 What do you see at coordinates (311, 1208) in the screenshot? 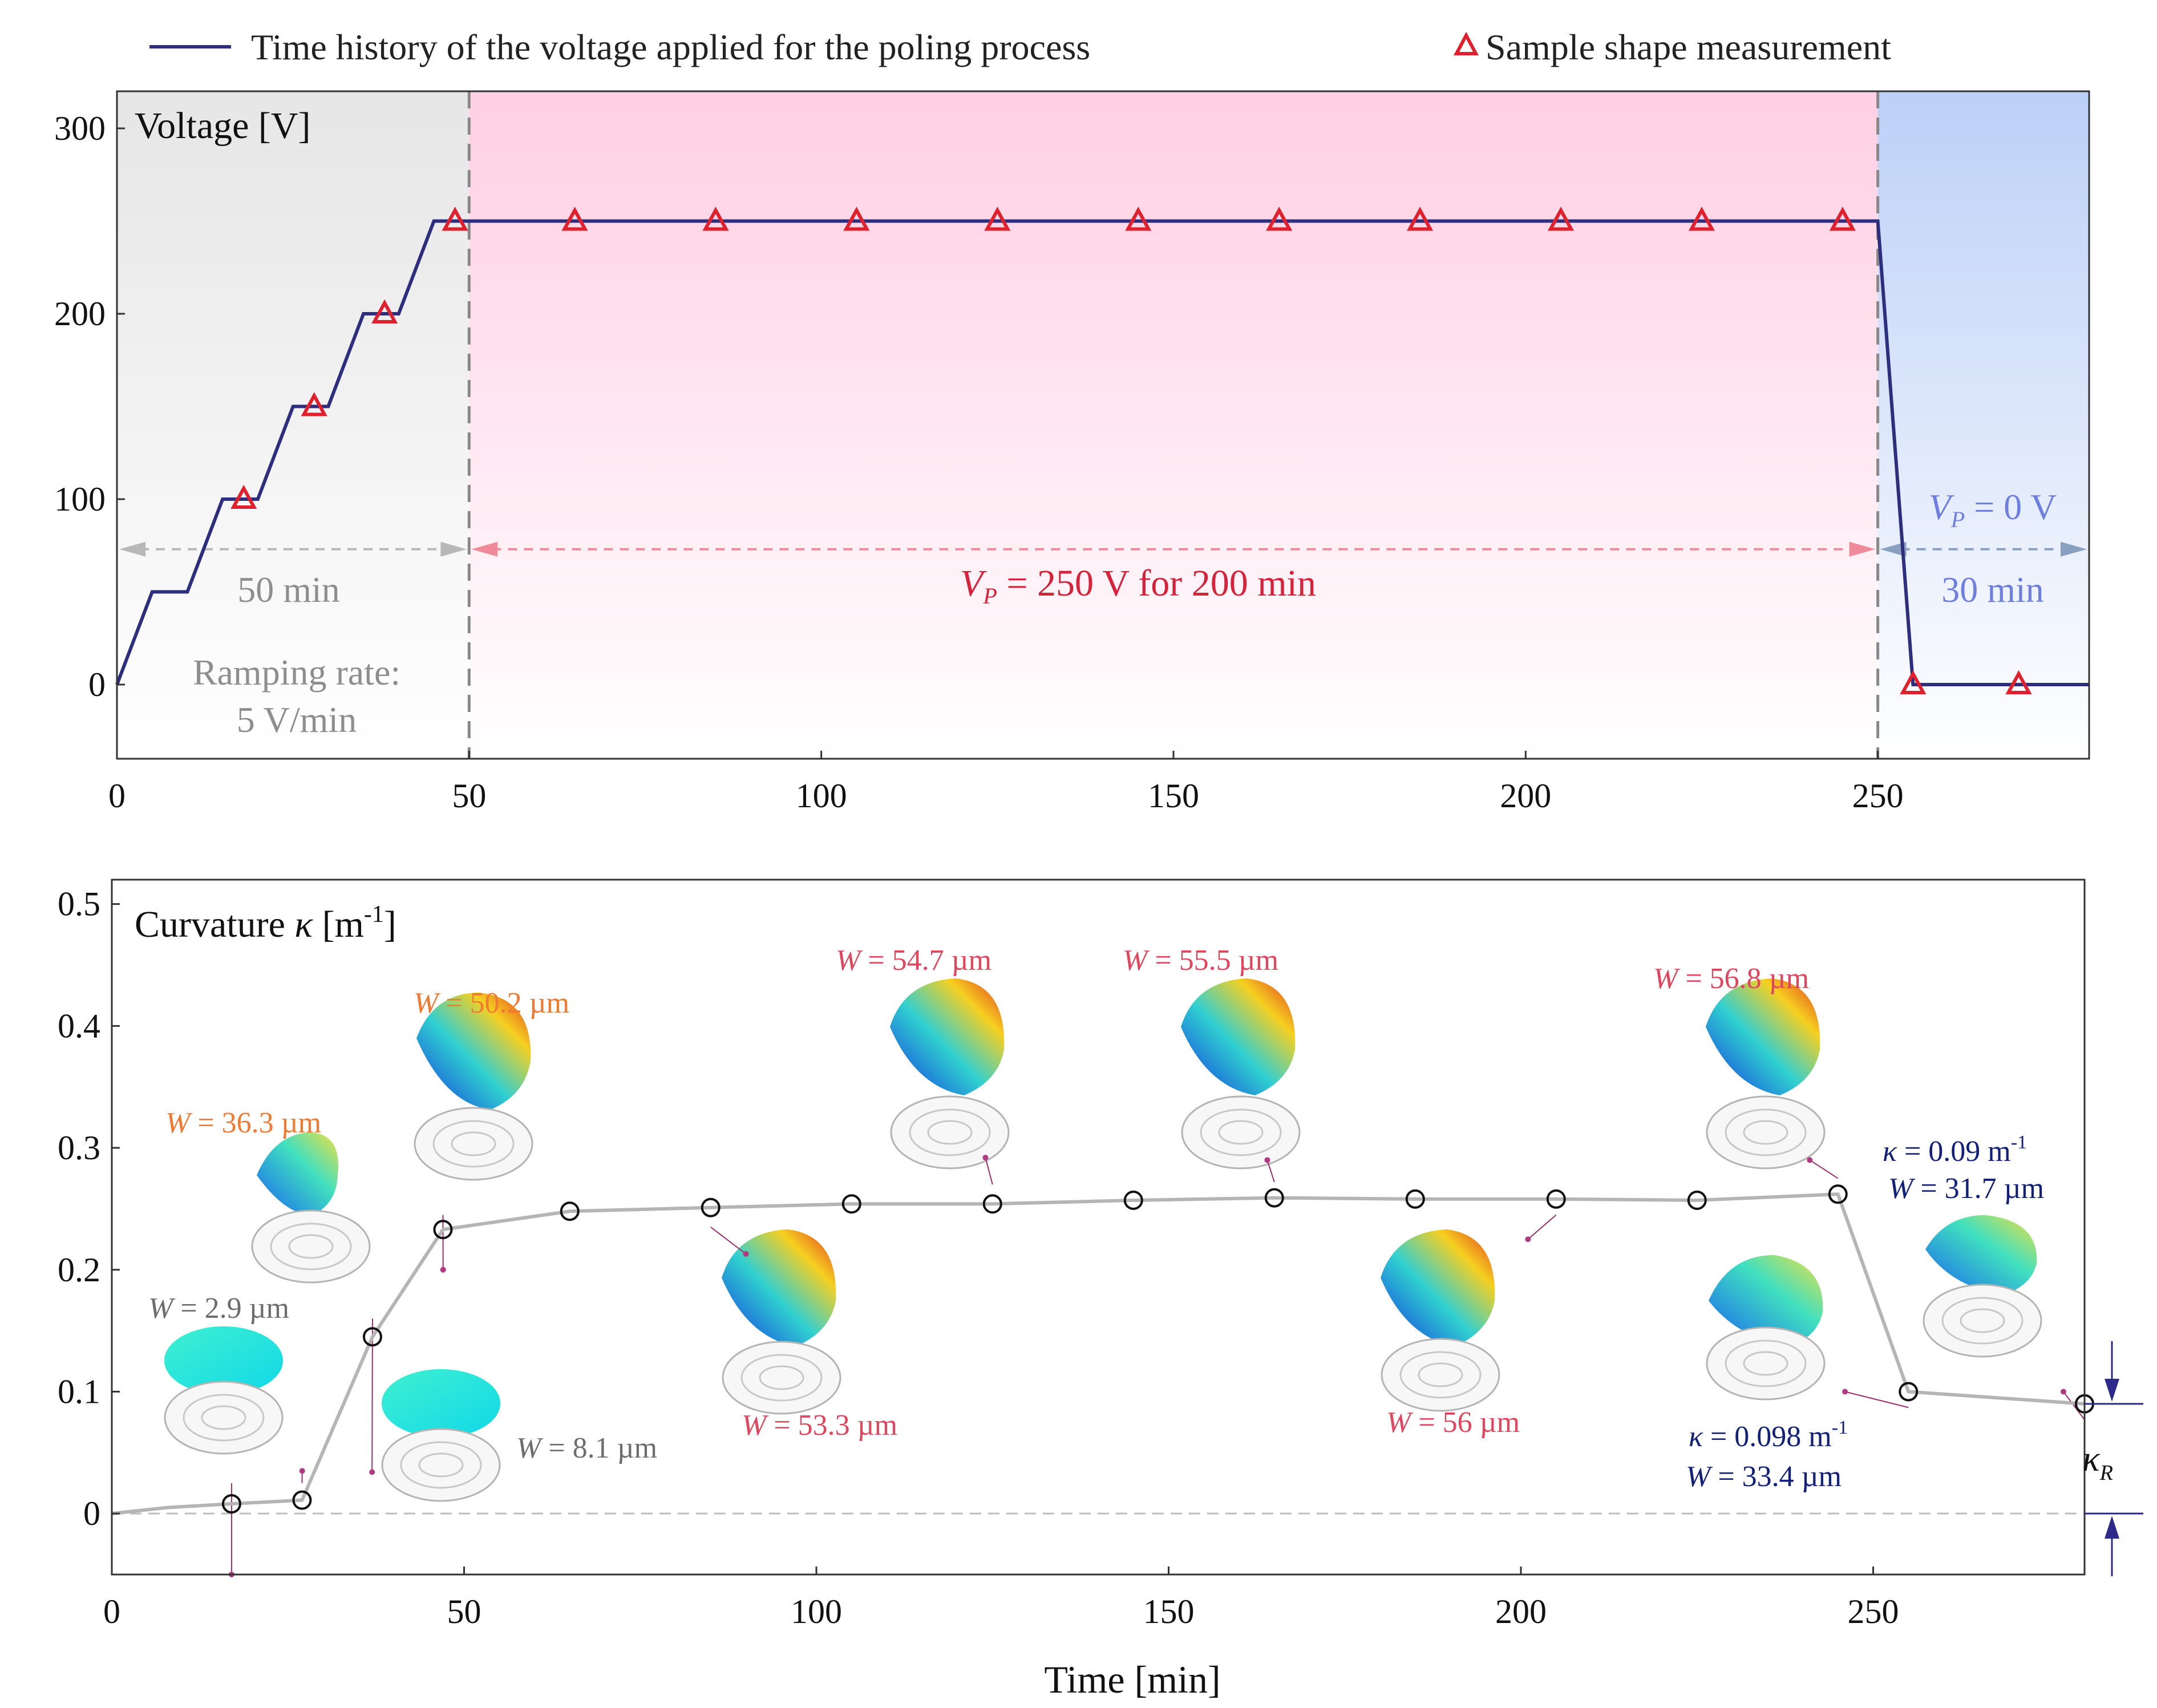
I see `shape-thumbnail-36um` at bounding box center [311, 1208].